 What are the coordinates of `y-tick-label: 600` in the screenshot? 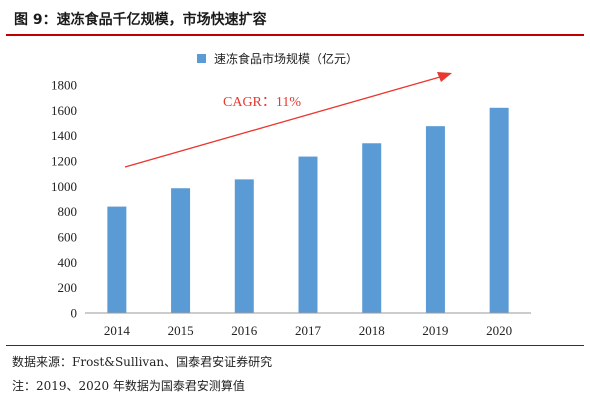 It's located at (68, 237).